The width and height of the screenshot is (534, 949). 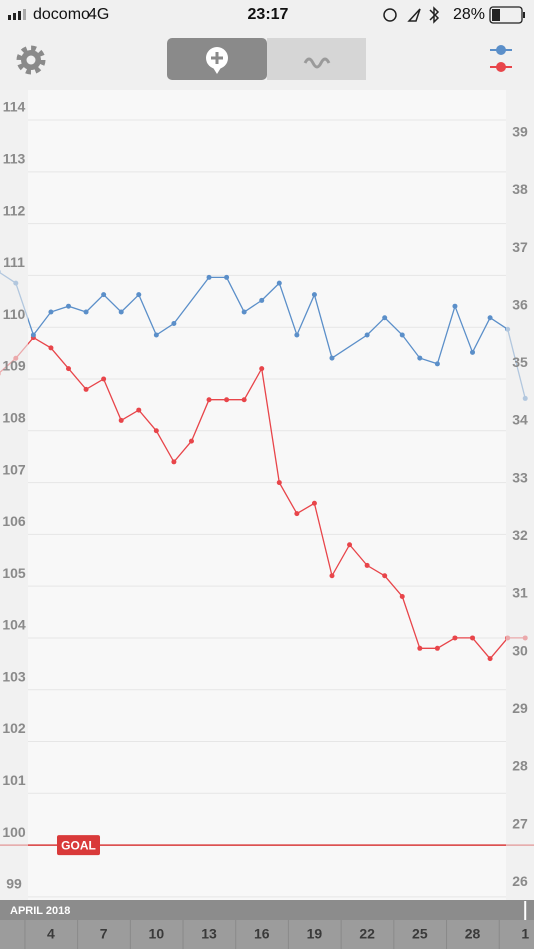 What do you see at coordinates (14, 262) in the screenshot?
I see `y-tick-label: 111` at bounding box center [14, 262].